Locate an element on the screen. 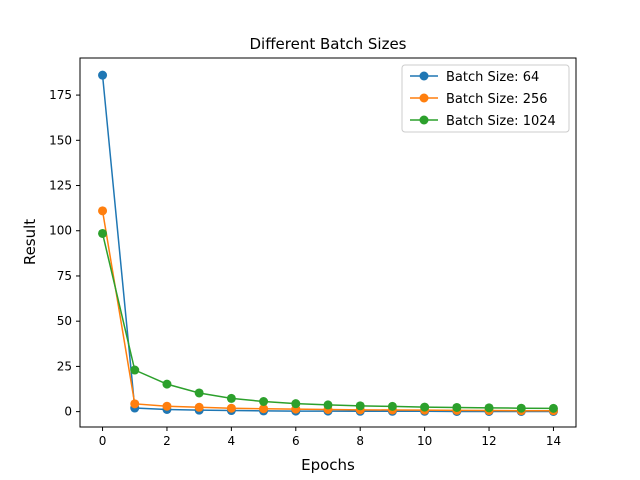  legend-label: Batch Size: 1024 is located at coordinates (501, 121).